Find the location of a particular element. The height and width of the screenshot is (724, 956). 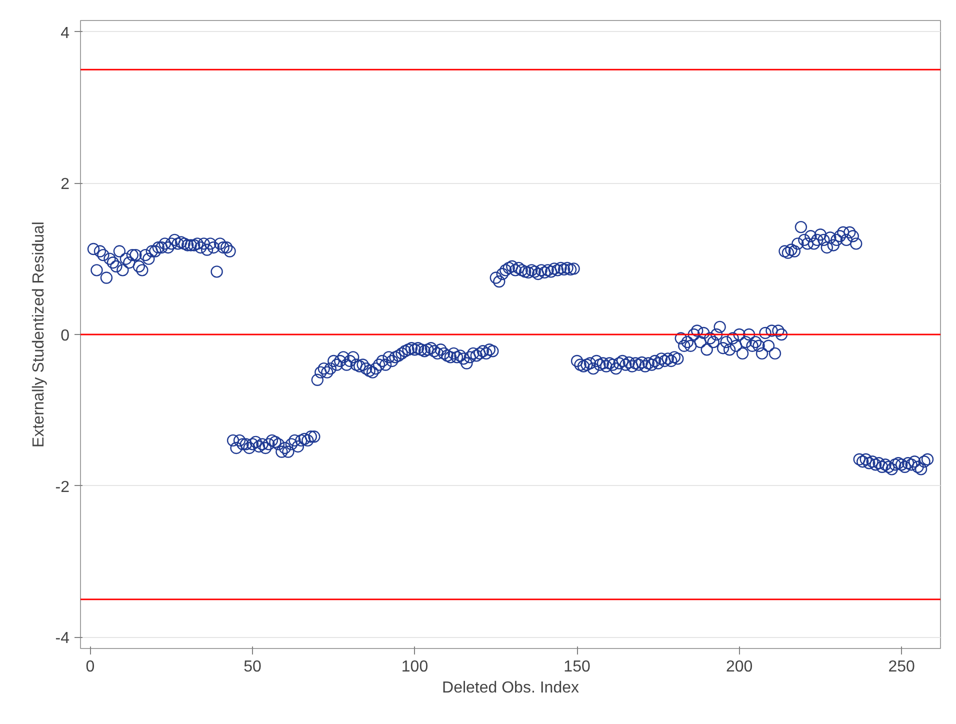

y-tick-label: 2 is located at coordinates (65, 185).